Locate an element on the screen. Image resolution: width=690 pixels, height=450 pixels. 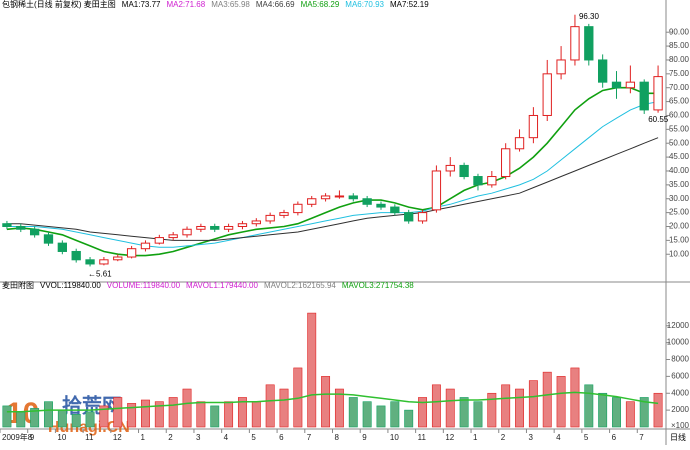
header-item: MAVOL1:179440.00 is located at coordinates (222, 285).